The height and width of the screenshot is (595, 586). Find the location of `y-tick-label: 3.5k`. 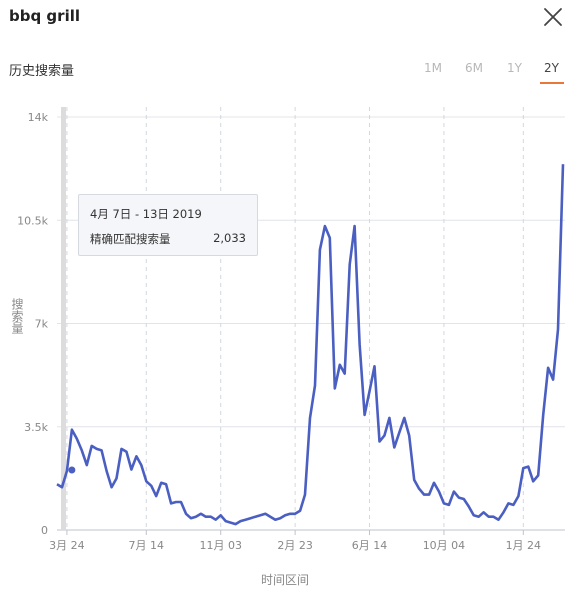

y-tick-label: 3.5k is located at coordinates (36, 427).